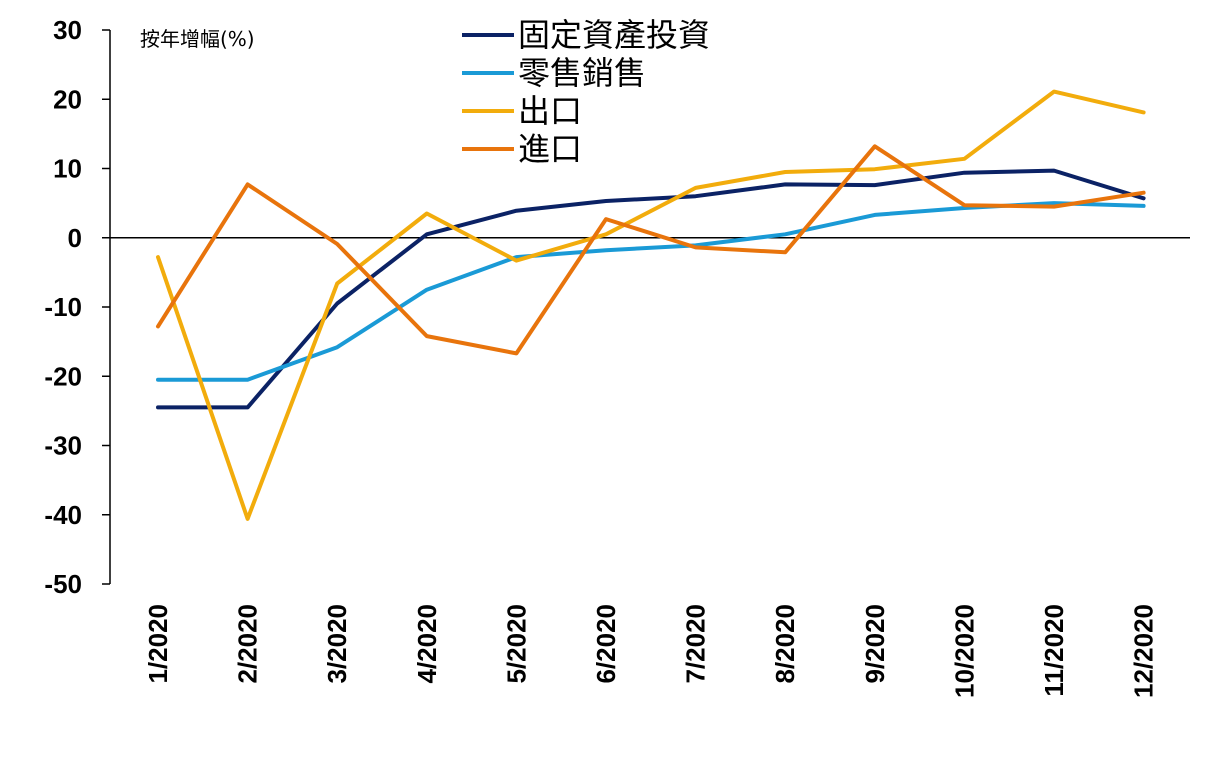  What do you see at coordinates (427, 644) in the screenshot?
I see `x-tick-label: 4/2020` at bounding box center [427, 644].